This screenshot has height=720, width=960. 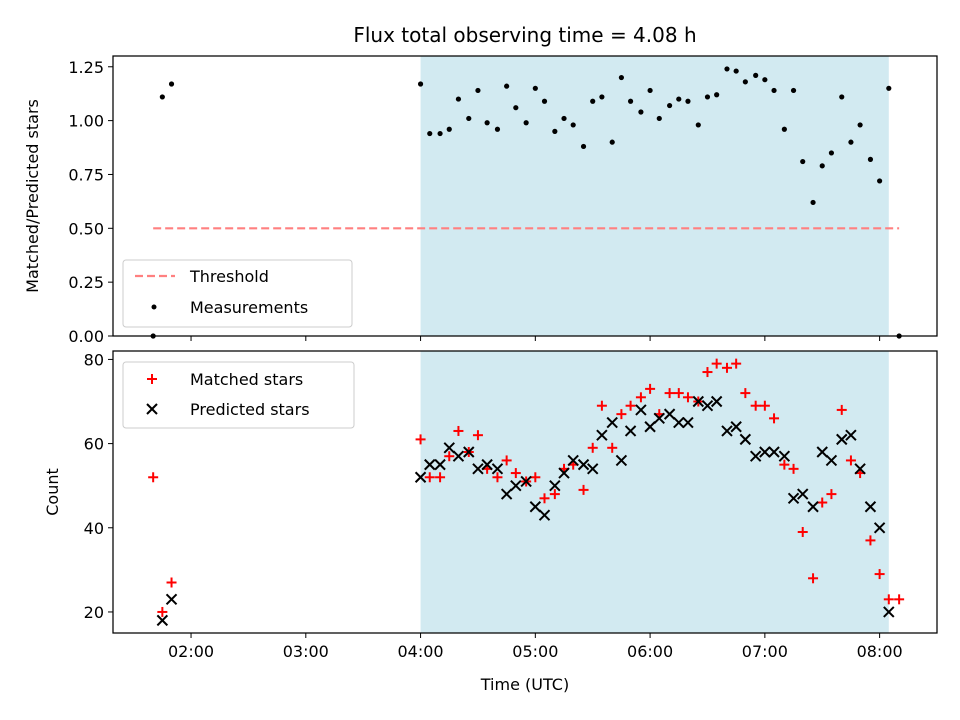 I want to click on x-tick-label: 03:00, so click(x=306, y=651).